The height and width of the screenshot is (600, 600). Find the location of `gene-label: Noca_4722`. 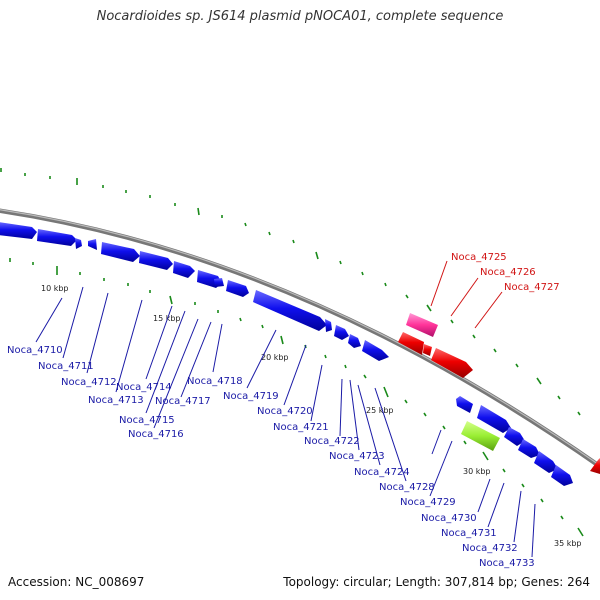

gene-label: Noca_4722 is located at coordinates (332, 441).